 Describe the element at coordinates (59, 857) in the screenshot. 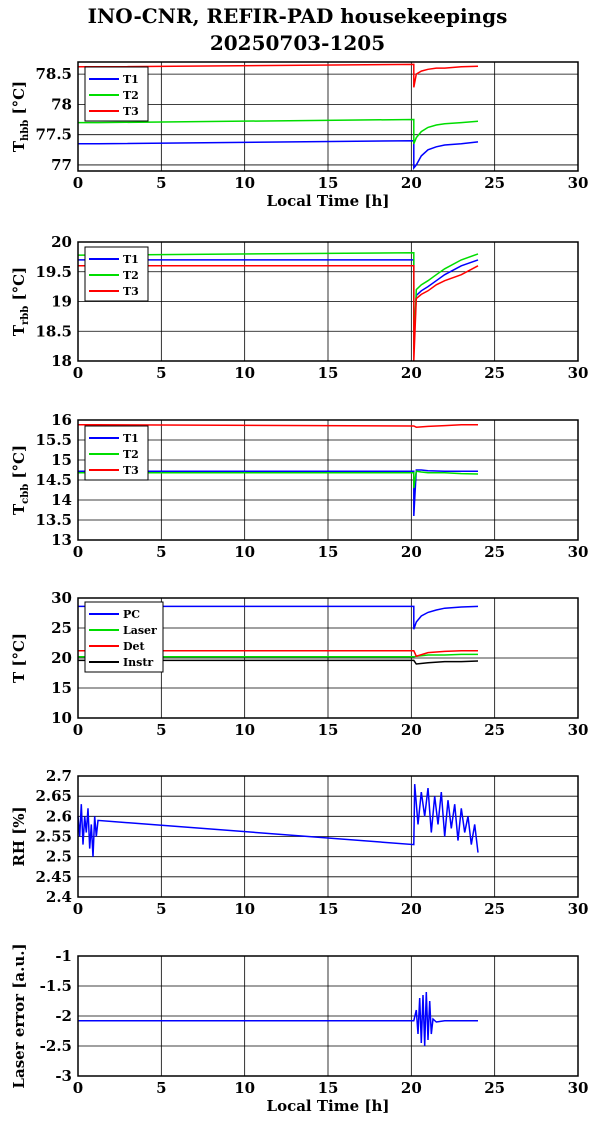

I see `y-tick-label: 2.5` at that location.